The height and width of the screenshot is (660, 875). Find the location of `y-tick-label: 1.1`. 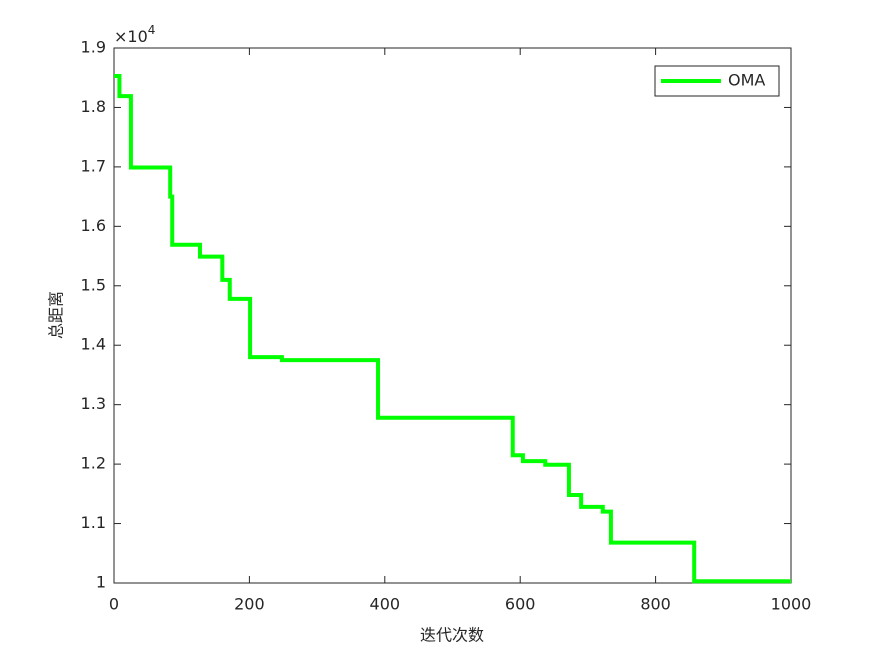

y-tick-label: 1.1 is located at coordinates (93, 522).